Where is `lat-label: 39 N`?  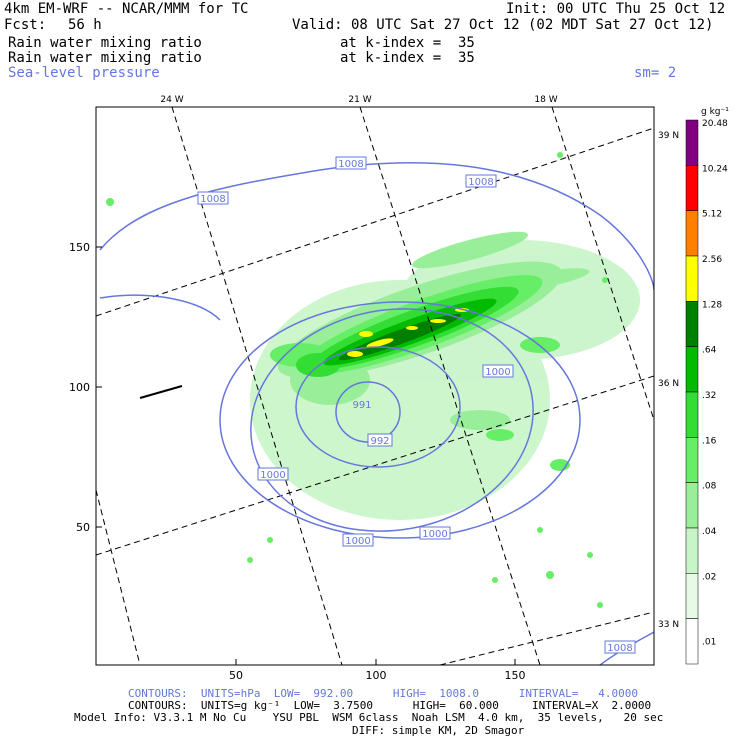 lat-label: 39 N is located at coordinates (668, 136).